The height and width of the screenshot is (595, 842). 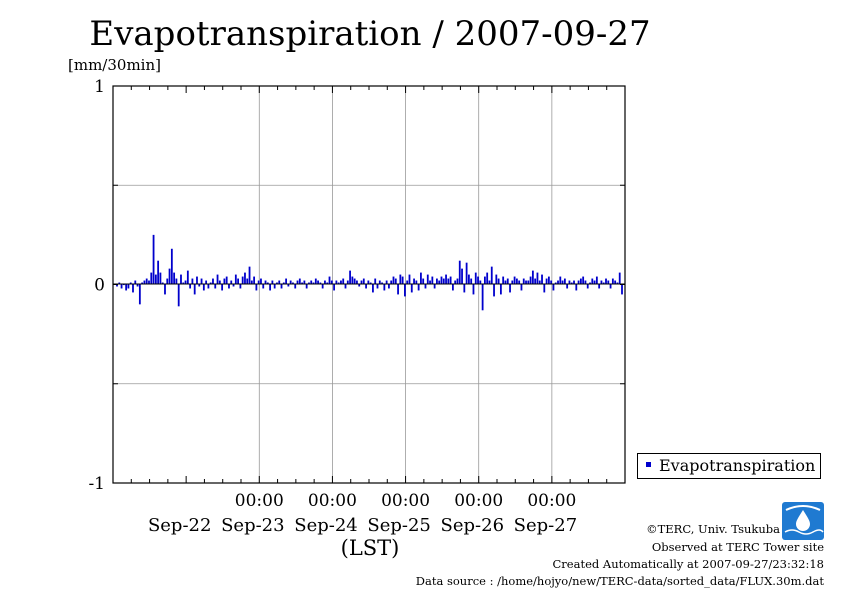 I want to click on bar-series, so click(x=369, y=272).